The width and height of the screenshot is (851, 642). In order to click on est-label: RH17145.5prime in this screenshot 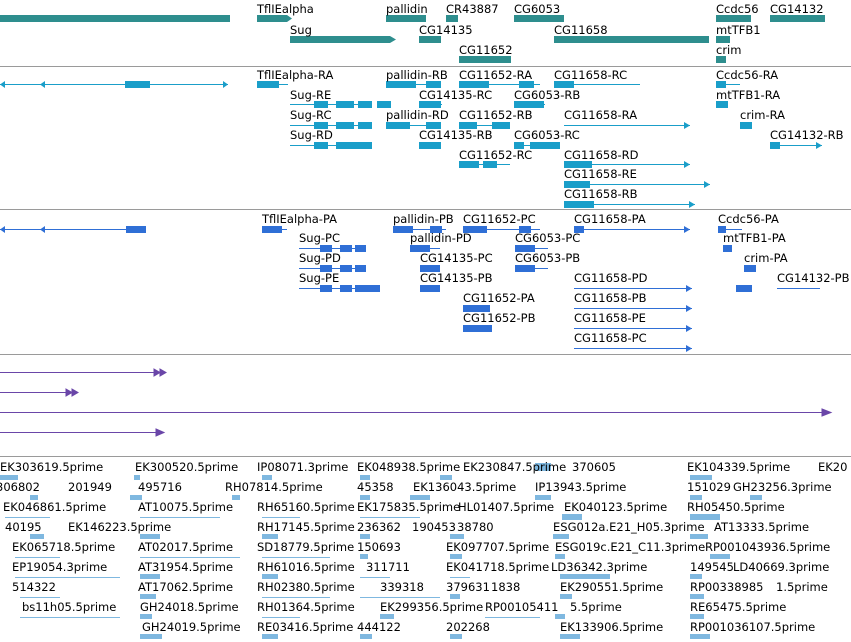, I will do `click(306, 527)`.